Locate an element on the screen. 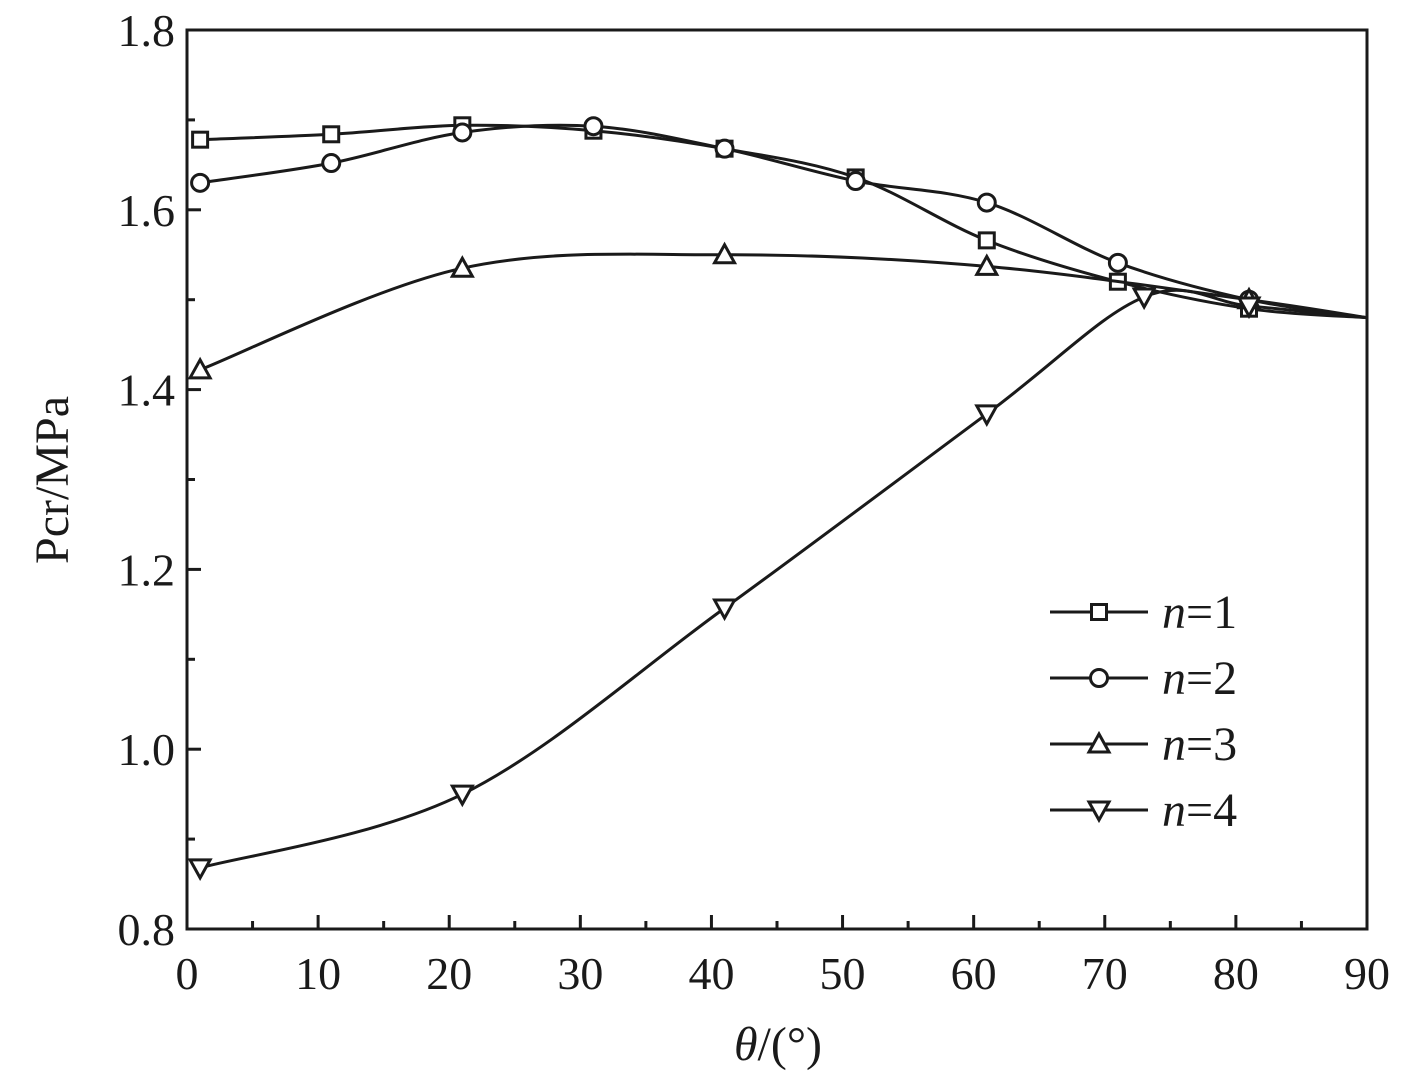 The image size is (1417, 1078). series-3-line is located at coordinates (783, 312).